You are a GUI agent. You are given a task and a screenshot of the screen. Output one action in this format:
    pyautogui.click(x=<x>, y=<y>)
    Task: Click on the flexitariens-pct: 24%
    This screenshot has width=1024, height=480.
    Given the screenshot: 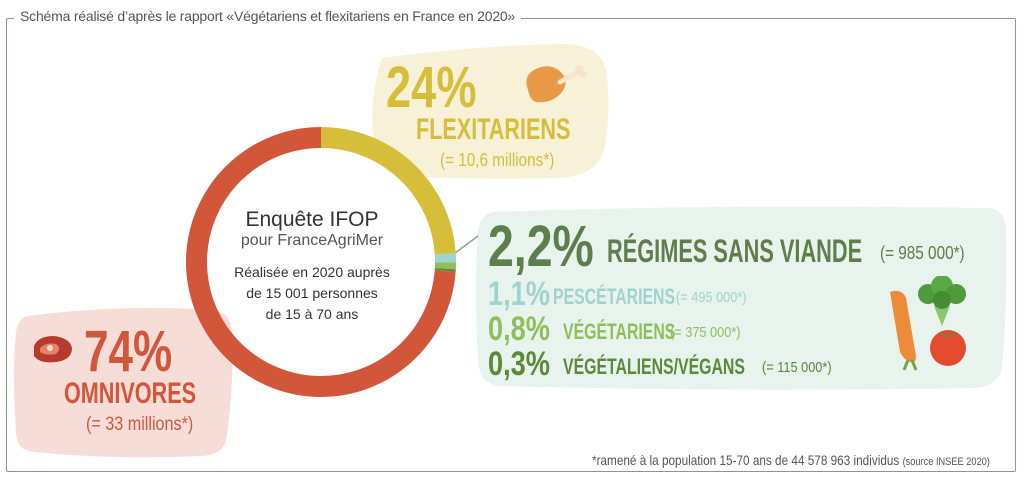 What is the action you would take?
    pyautogui.click(x=431, y=87)
    